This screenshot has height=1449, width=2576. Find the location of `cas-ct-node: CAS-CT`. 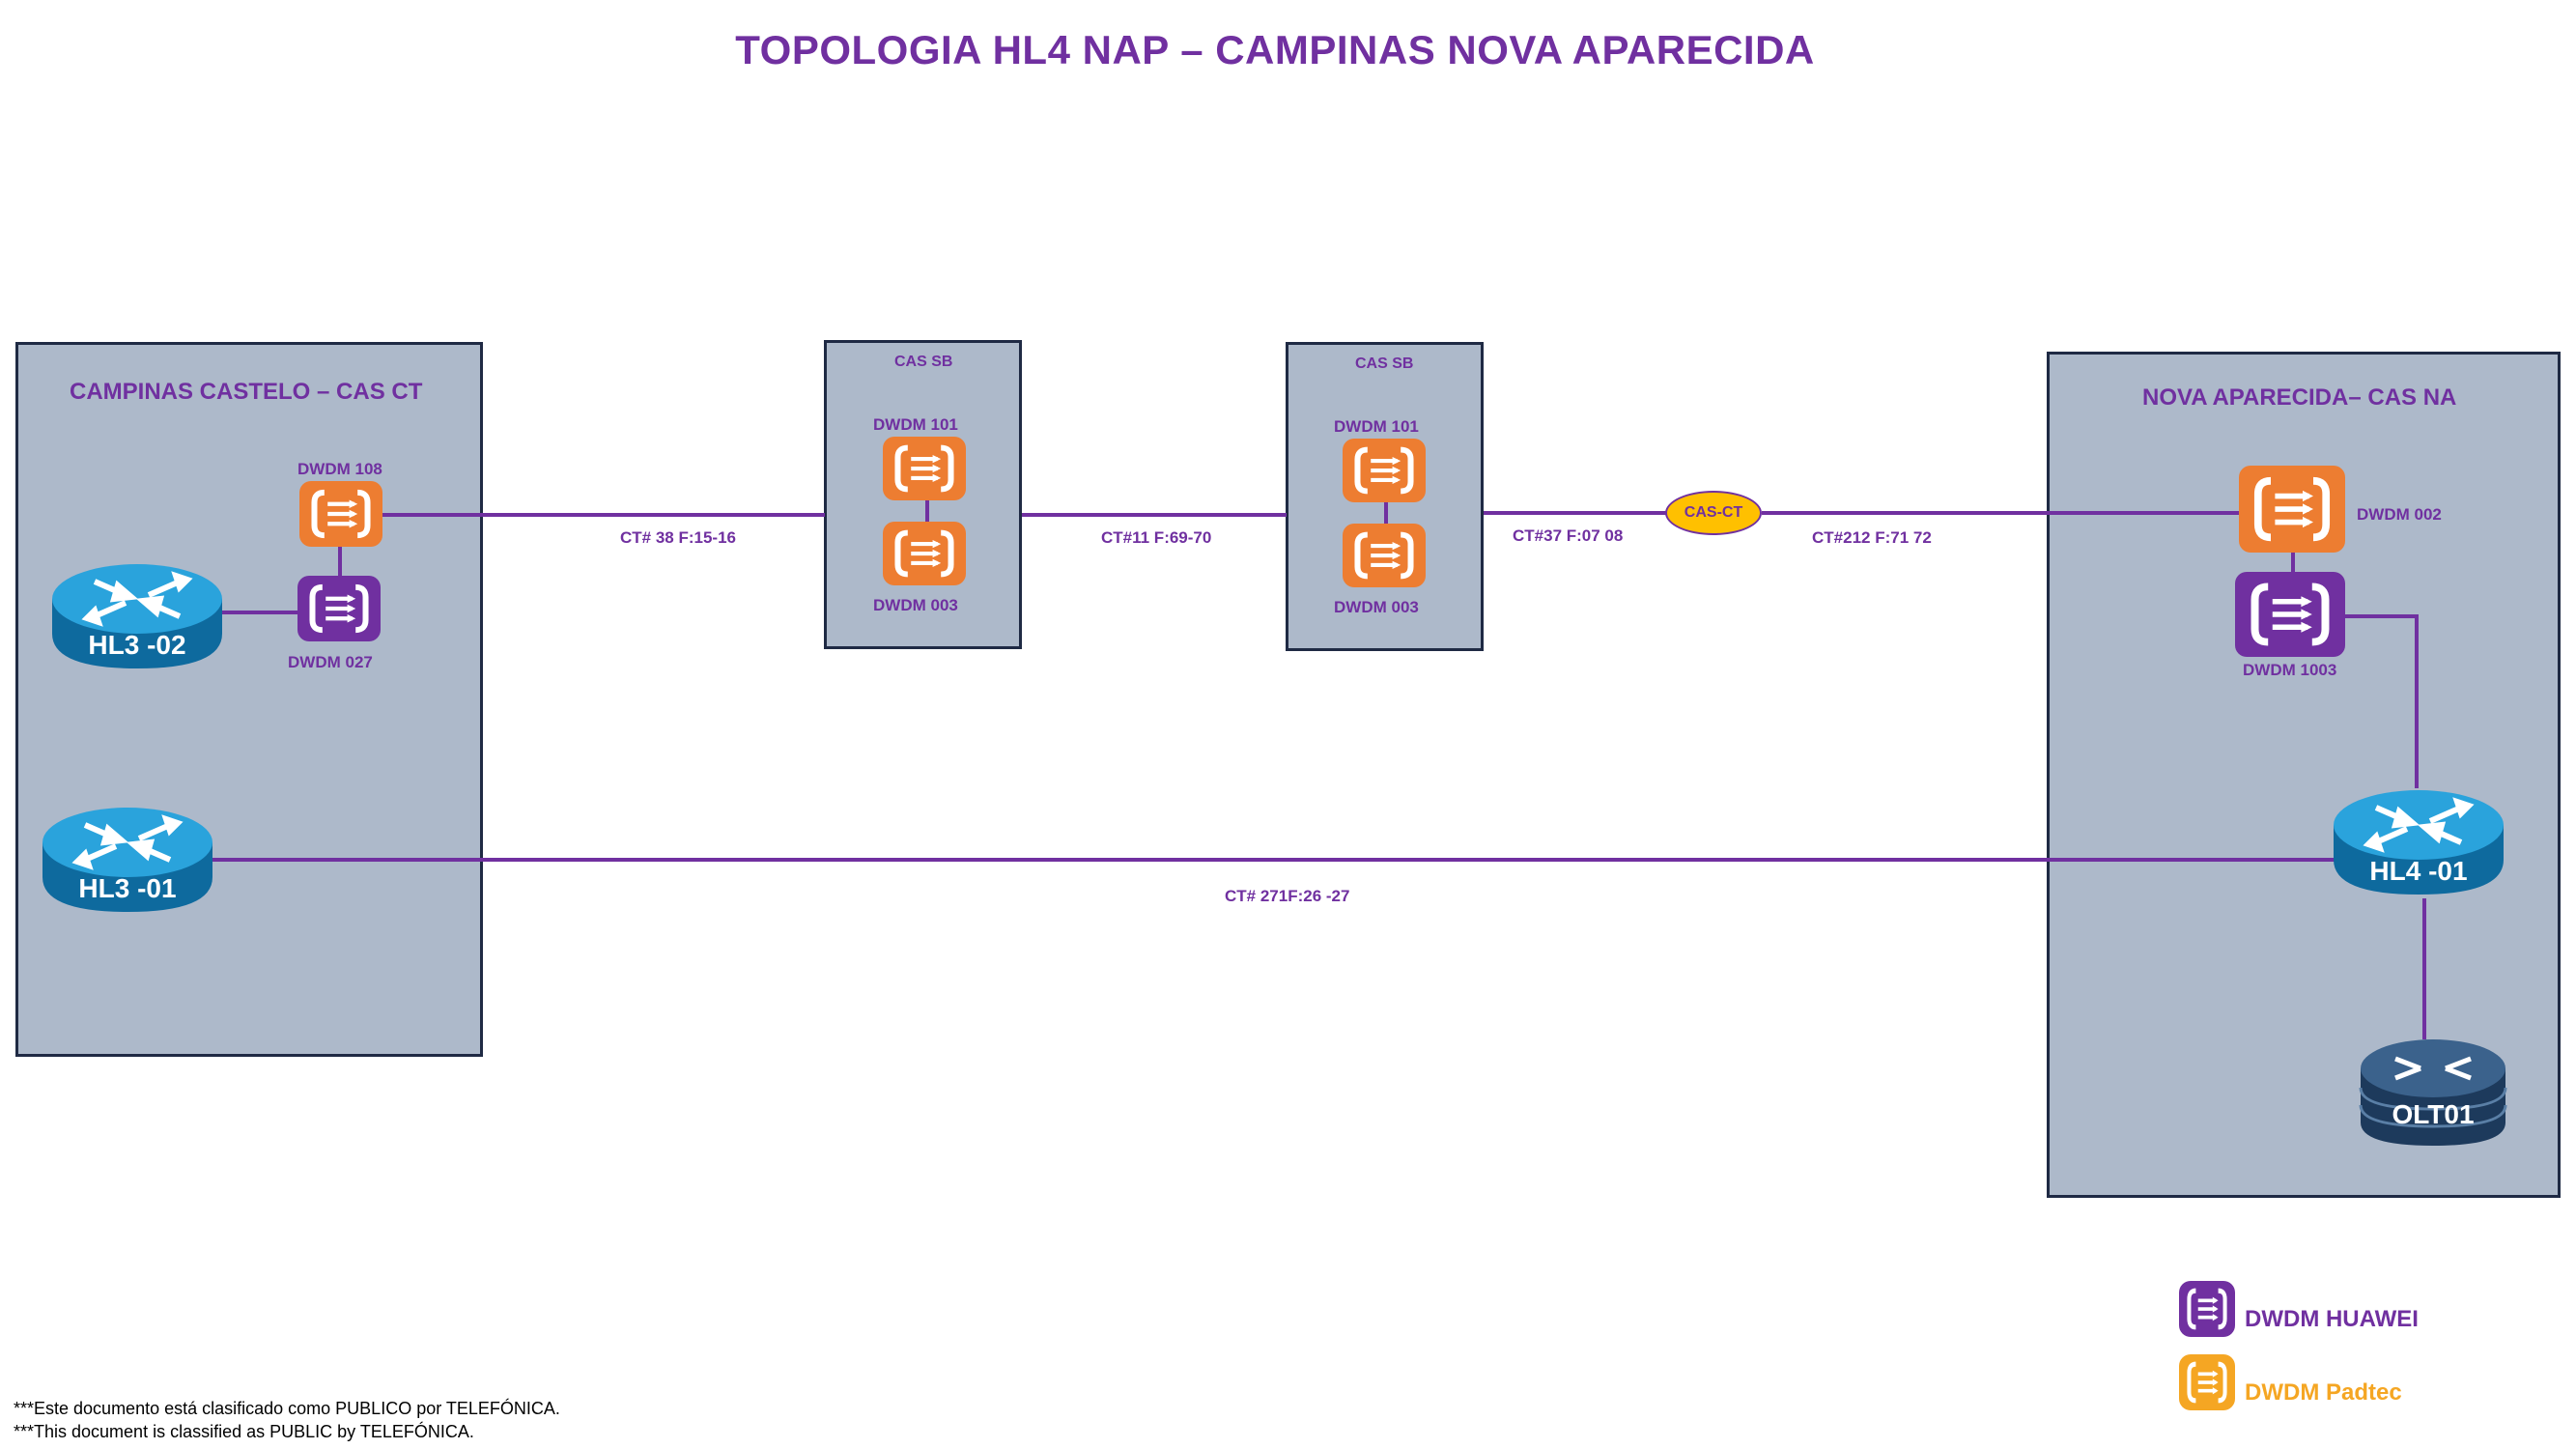

cas-ct-node: CAS-CT is located at coordinates (1713, 513).